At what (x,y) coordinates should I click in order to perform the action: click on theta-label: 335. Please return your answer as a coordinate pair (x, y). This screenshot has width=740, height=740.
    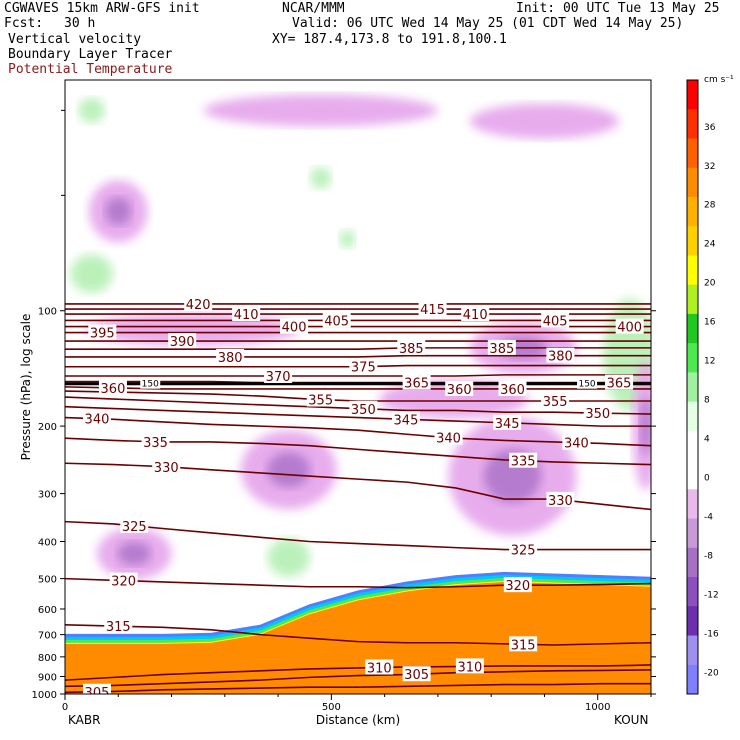
    Looking at the image, I should click on (155, 443).